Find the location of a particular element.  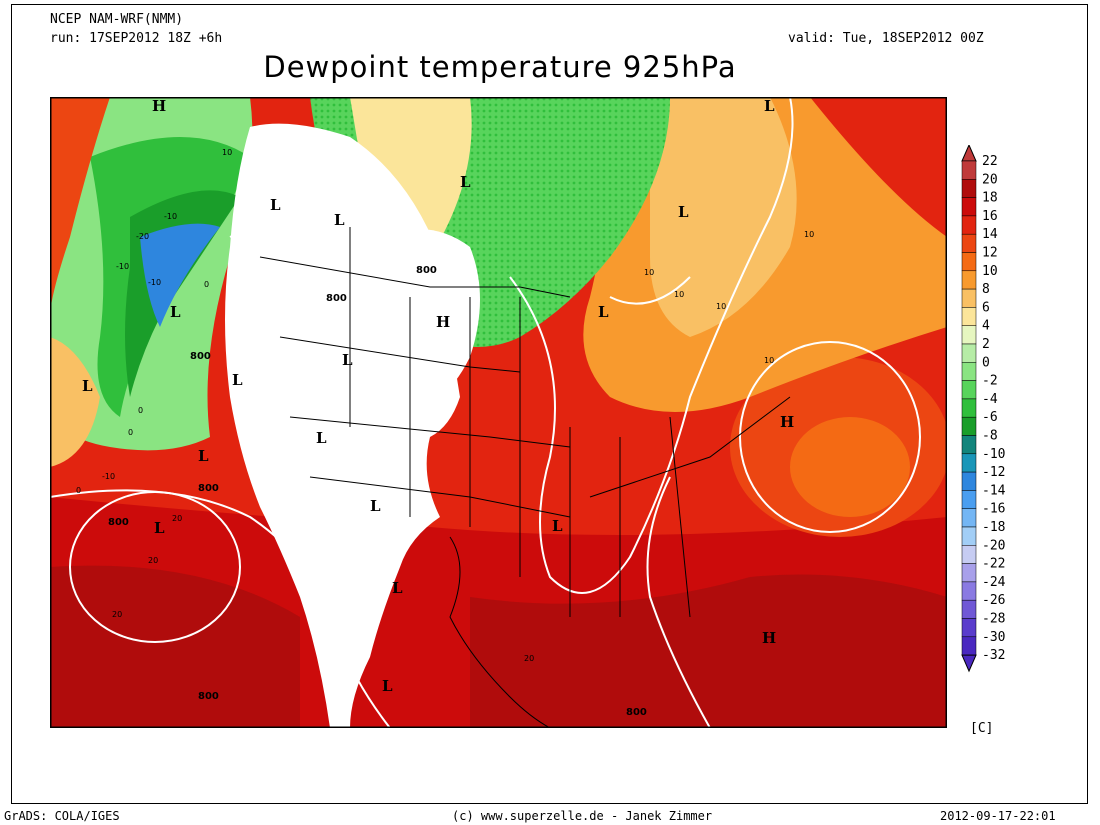

footer-timestamp: 2012-09-17-22:01 is located at coordinates (998, 816).